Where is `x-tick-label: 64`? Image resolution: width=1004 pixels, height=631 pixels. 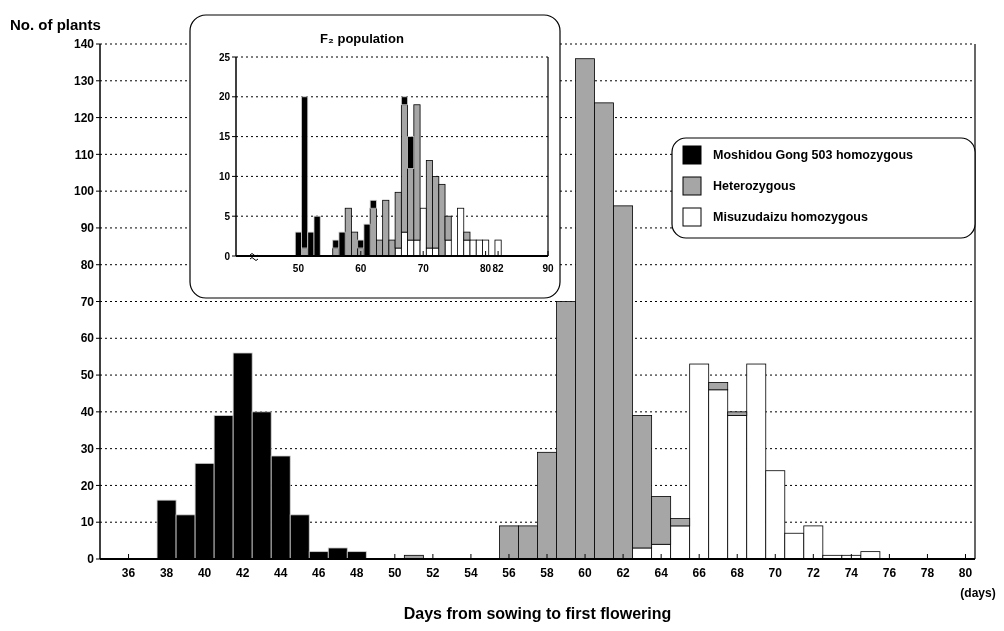
x-tick-label: 64 is located at coordinates (661, 573).